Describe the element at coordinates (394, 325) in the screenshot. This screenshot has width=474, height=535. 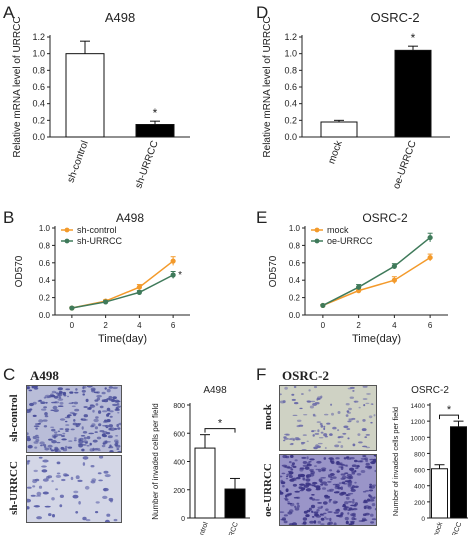
I see `chart-e-xtick-label: 4` at that location.